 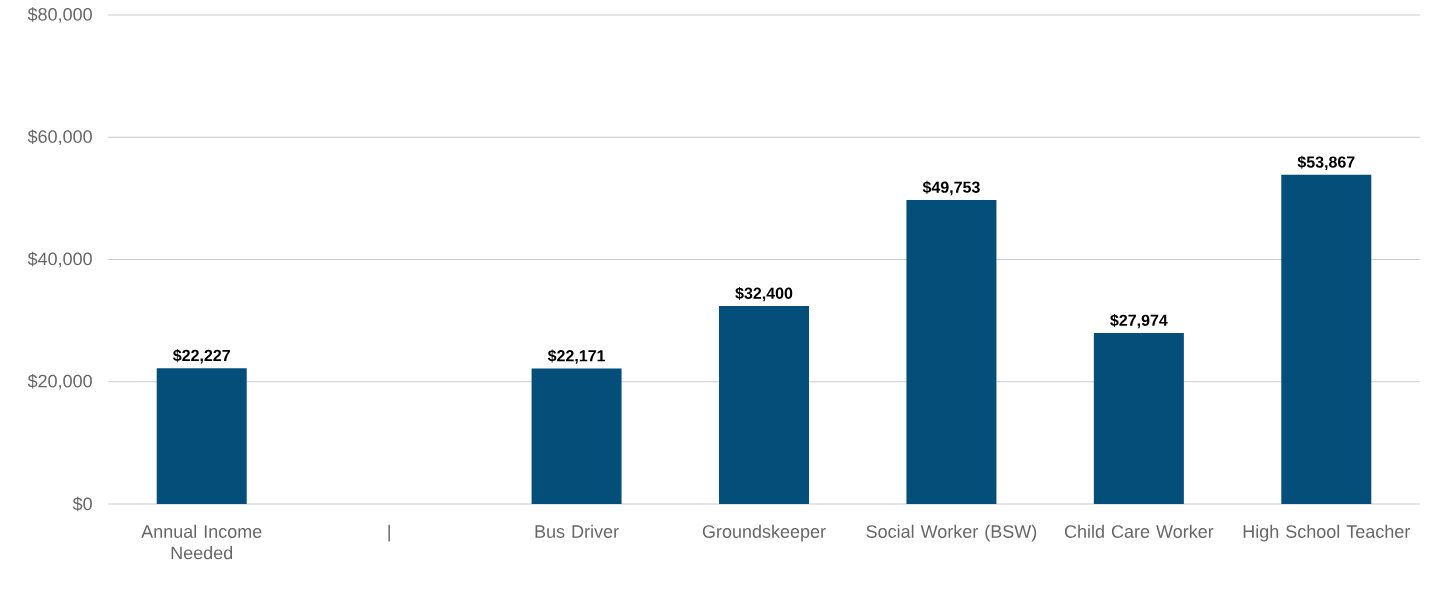 I want to click on x-tick-label: Child Care Worker, so click(x=1139, y=531).